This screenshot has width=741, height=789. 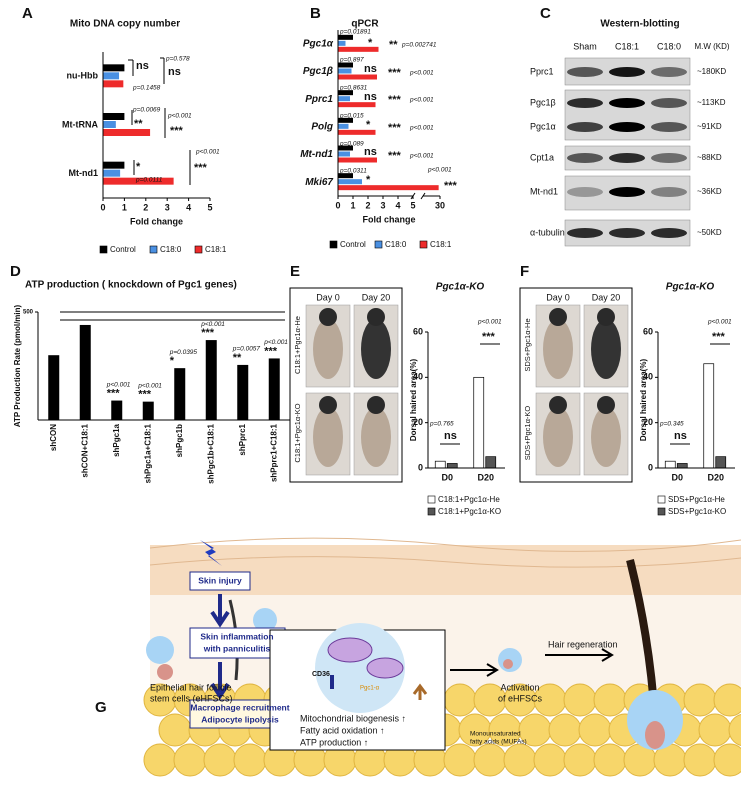 What do you see at coordinates (17, 365) in the screenshot?
I see `axis-label: ATP Production Rate (pmol/min)` at bounding box center [17, 365].